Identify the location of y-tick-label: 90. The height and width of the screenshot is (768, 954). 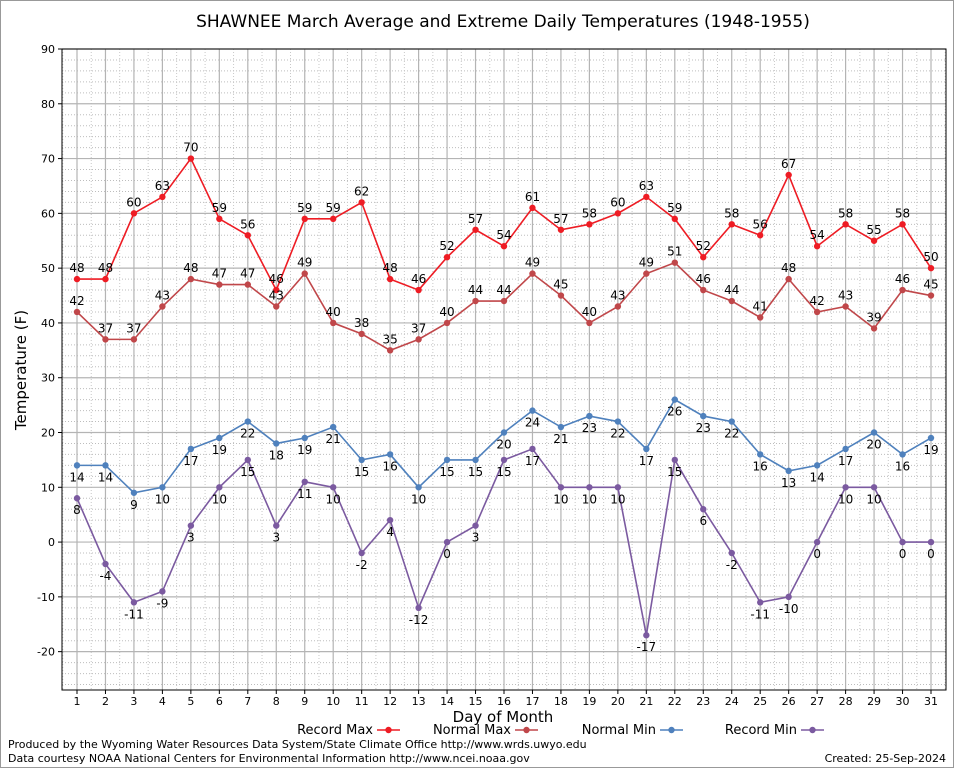
(48, 49).